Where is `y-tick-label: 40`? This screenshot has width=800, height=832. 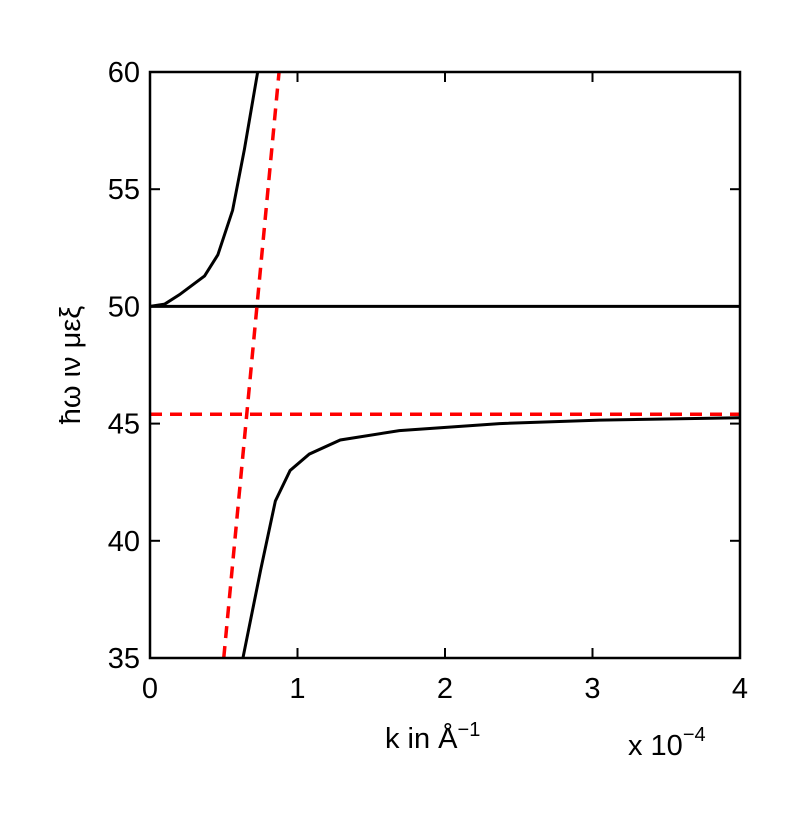
y-tick-label: 40 is located at coordinates (124, 542).